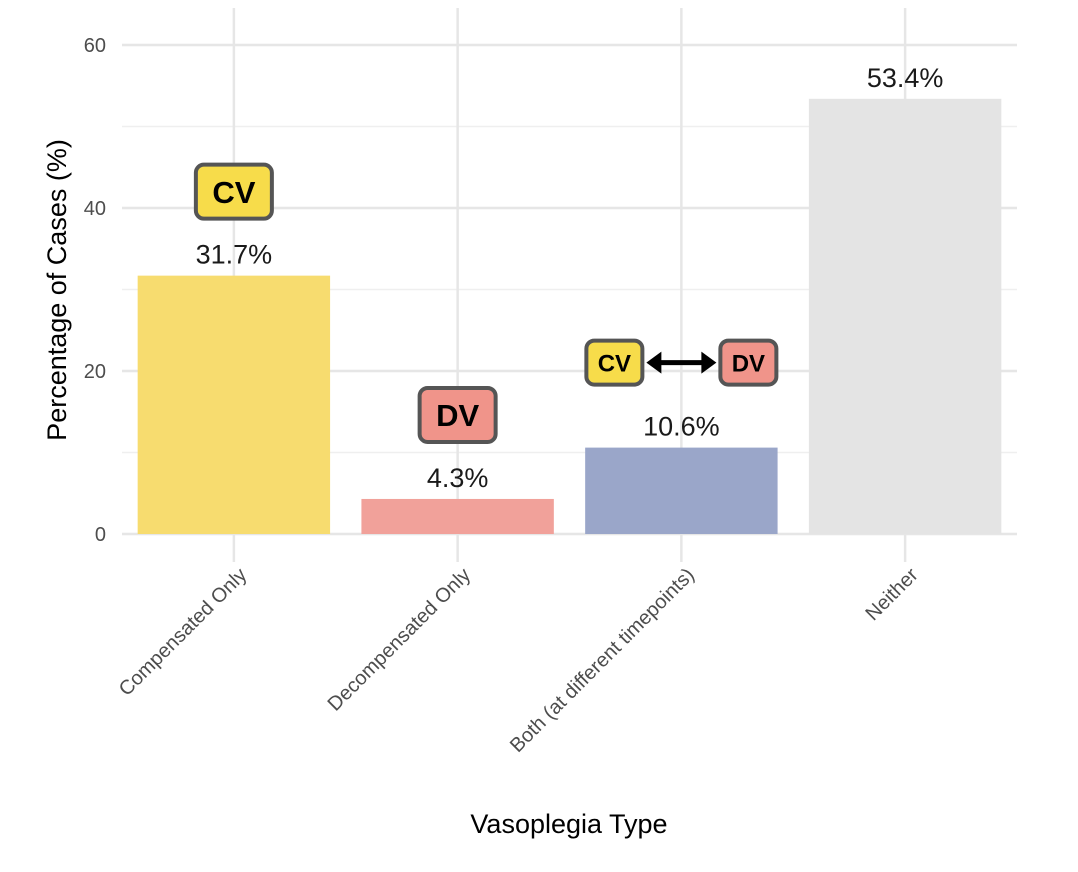 This screenshot has height=872, width=1078. Describe the element at coordinates (57, 290) in the screenshot. I see `y-axis-title: Percentage of Cases (%)` at that location.